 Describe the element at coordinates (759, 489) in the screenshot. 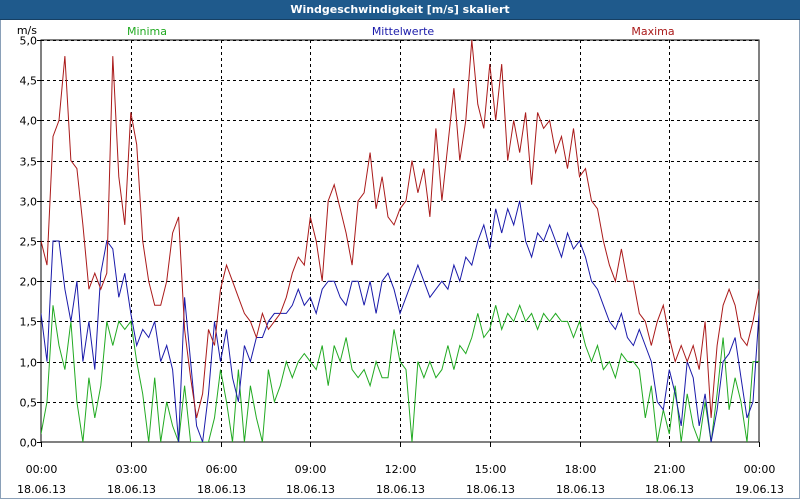

I see `x-tick-date: 19.06.13` at that location.